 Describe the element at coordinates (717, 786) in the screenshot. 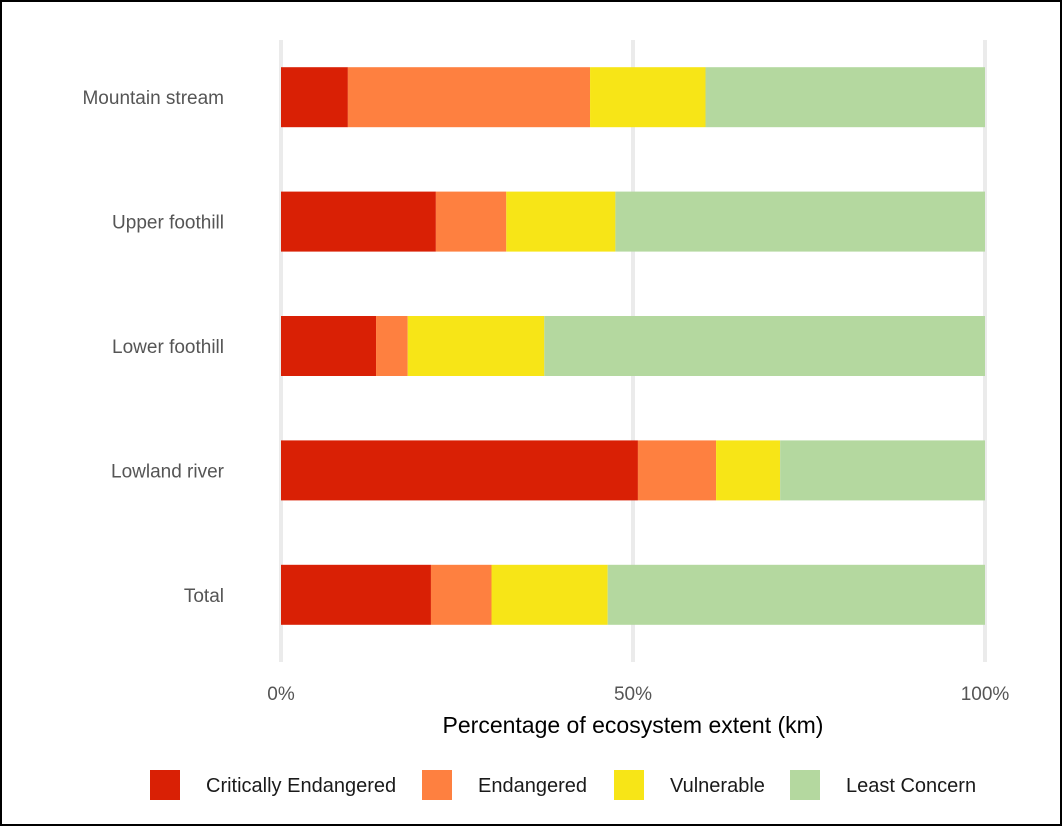

I see `legend-label-2: Vulnerable` at that location.